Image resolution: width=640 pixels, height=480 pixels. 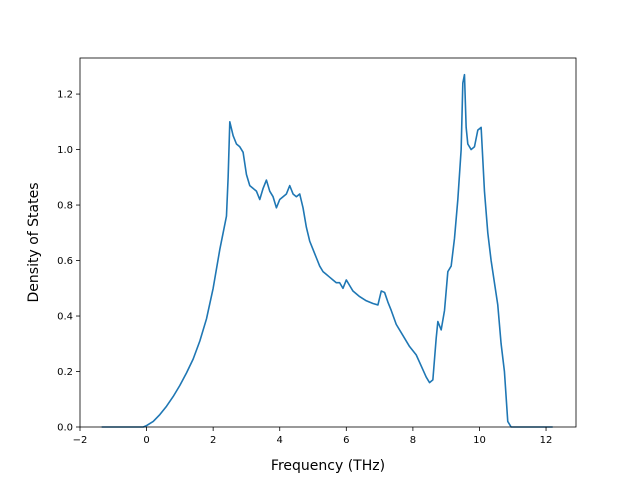 What do you see at coordinates (546, 440) in the screenshot?
I see `x-tick-label: 12` at bounding box center [546, 440].